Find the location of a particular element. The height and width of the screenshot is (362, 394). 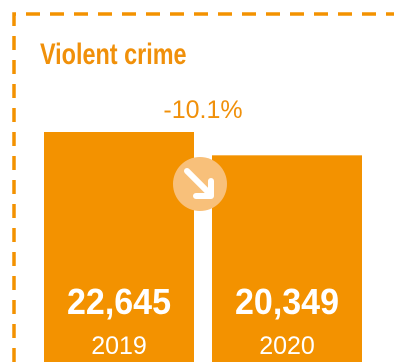

bar-category-label: 2019 is located at coordinates (119, 346).